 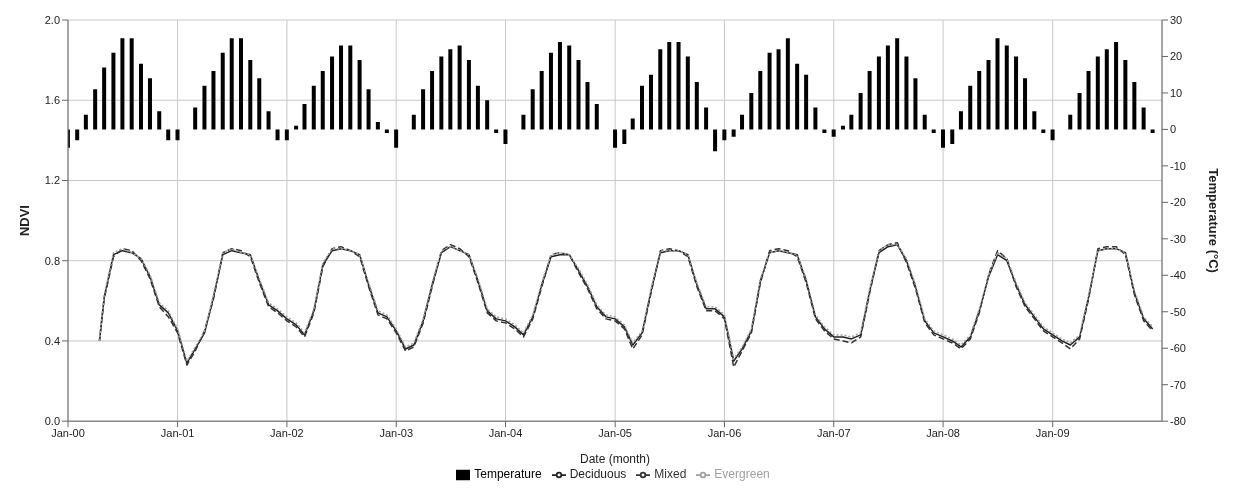 I want to click on y-tick-label: 0.0, so click(x=52, y=421).